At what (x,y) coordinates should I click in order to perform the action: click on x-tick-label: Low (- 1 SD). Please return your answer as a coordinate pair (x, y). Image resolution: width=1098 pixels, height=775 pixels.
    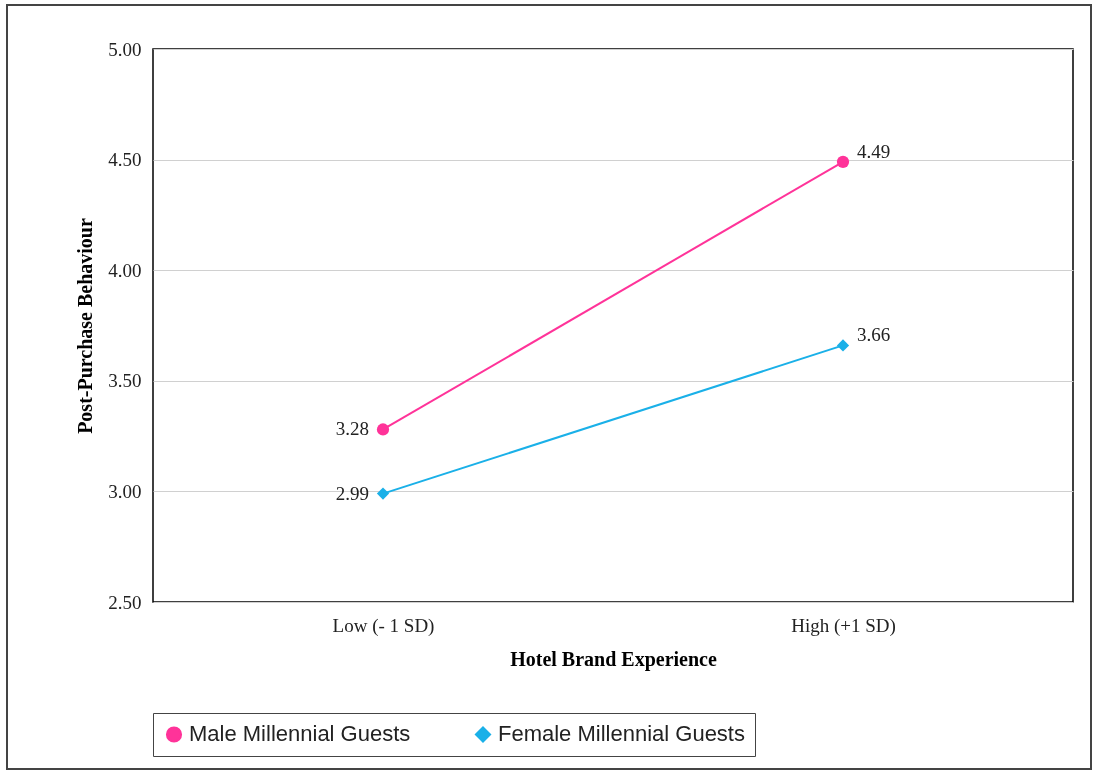
    Looking at the image, I should click on (383, 625).